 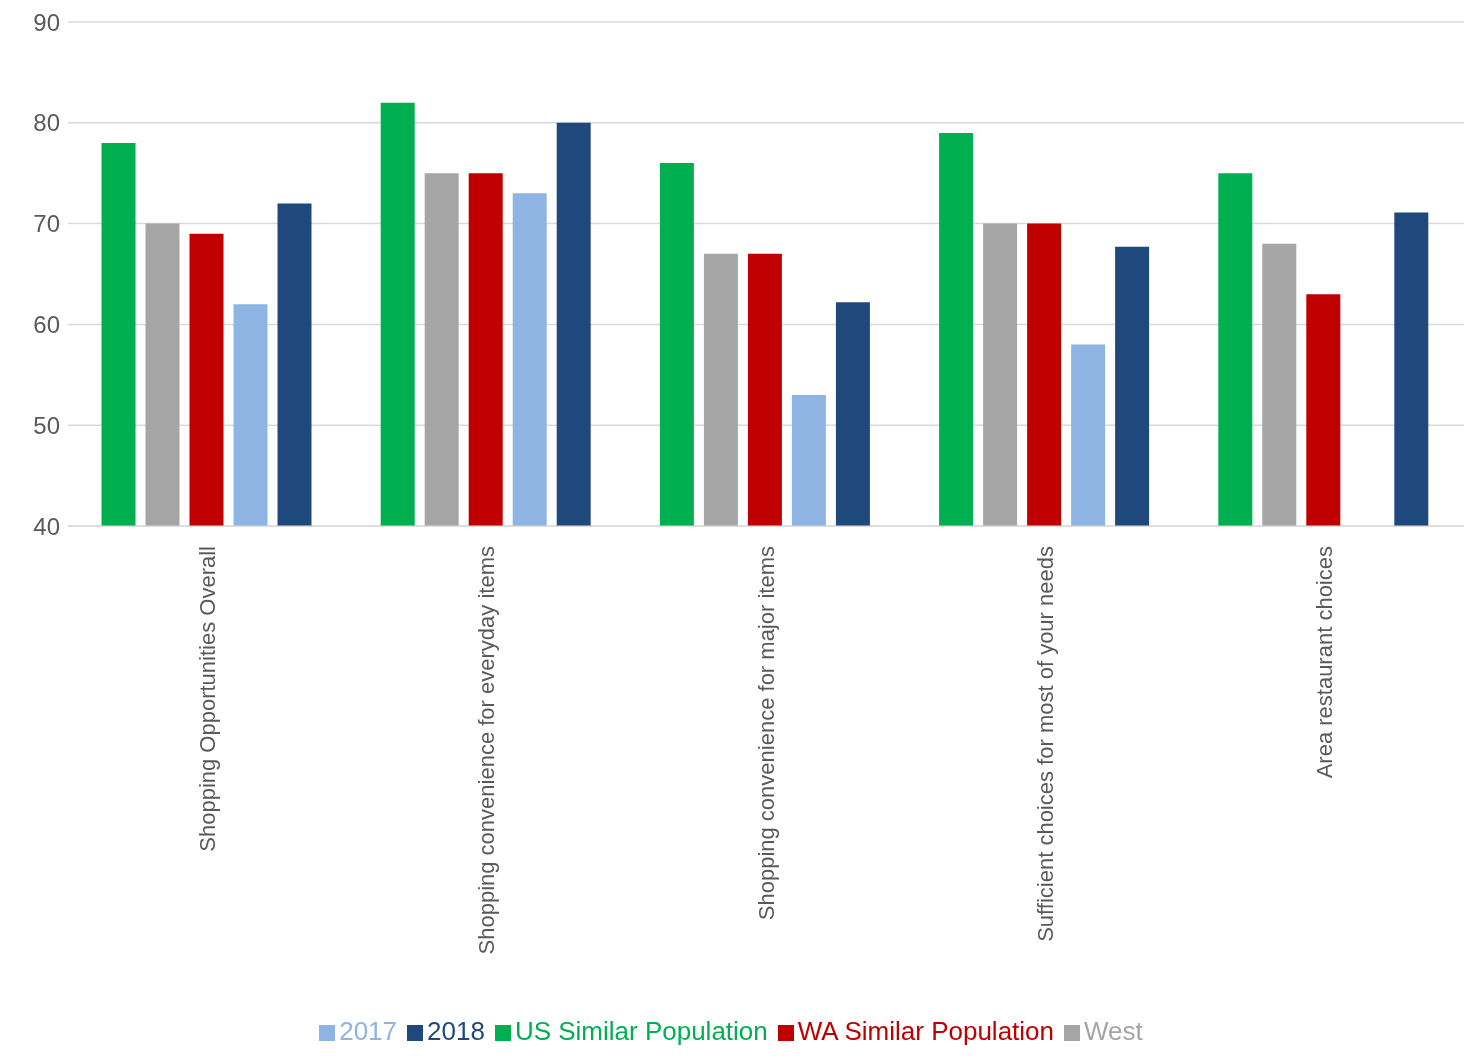 What do you see at coordinates (368, 1031) in the screenshot?
I see `legend-label: 2017` at bounding box center [368, 1031].